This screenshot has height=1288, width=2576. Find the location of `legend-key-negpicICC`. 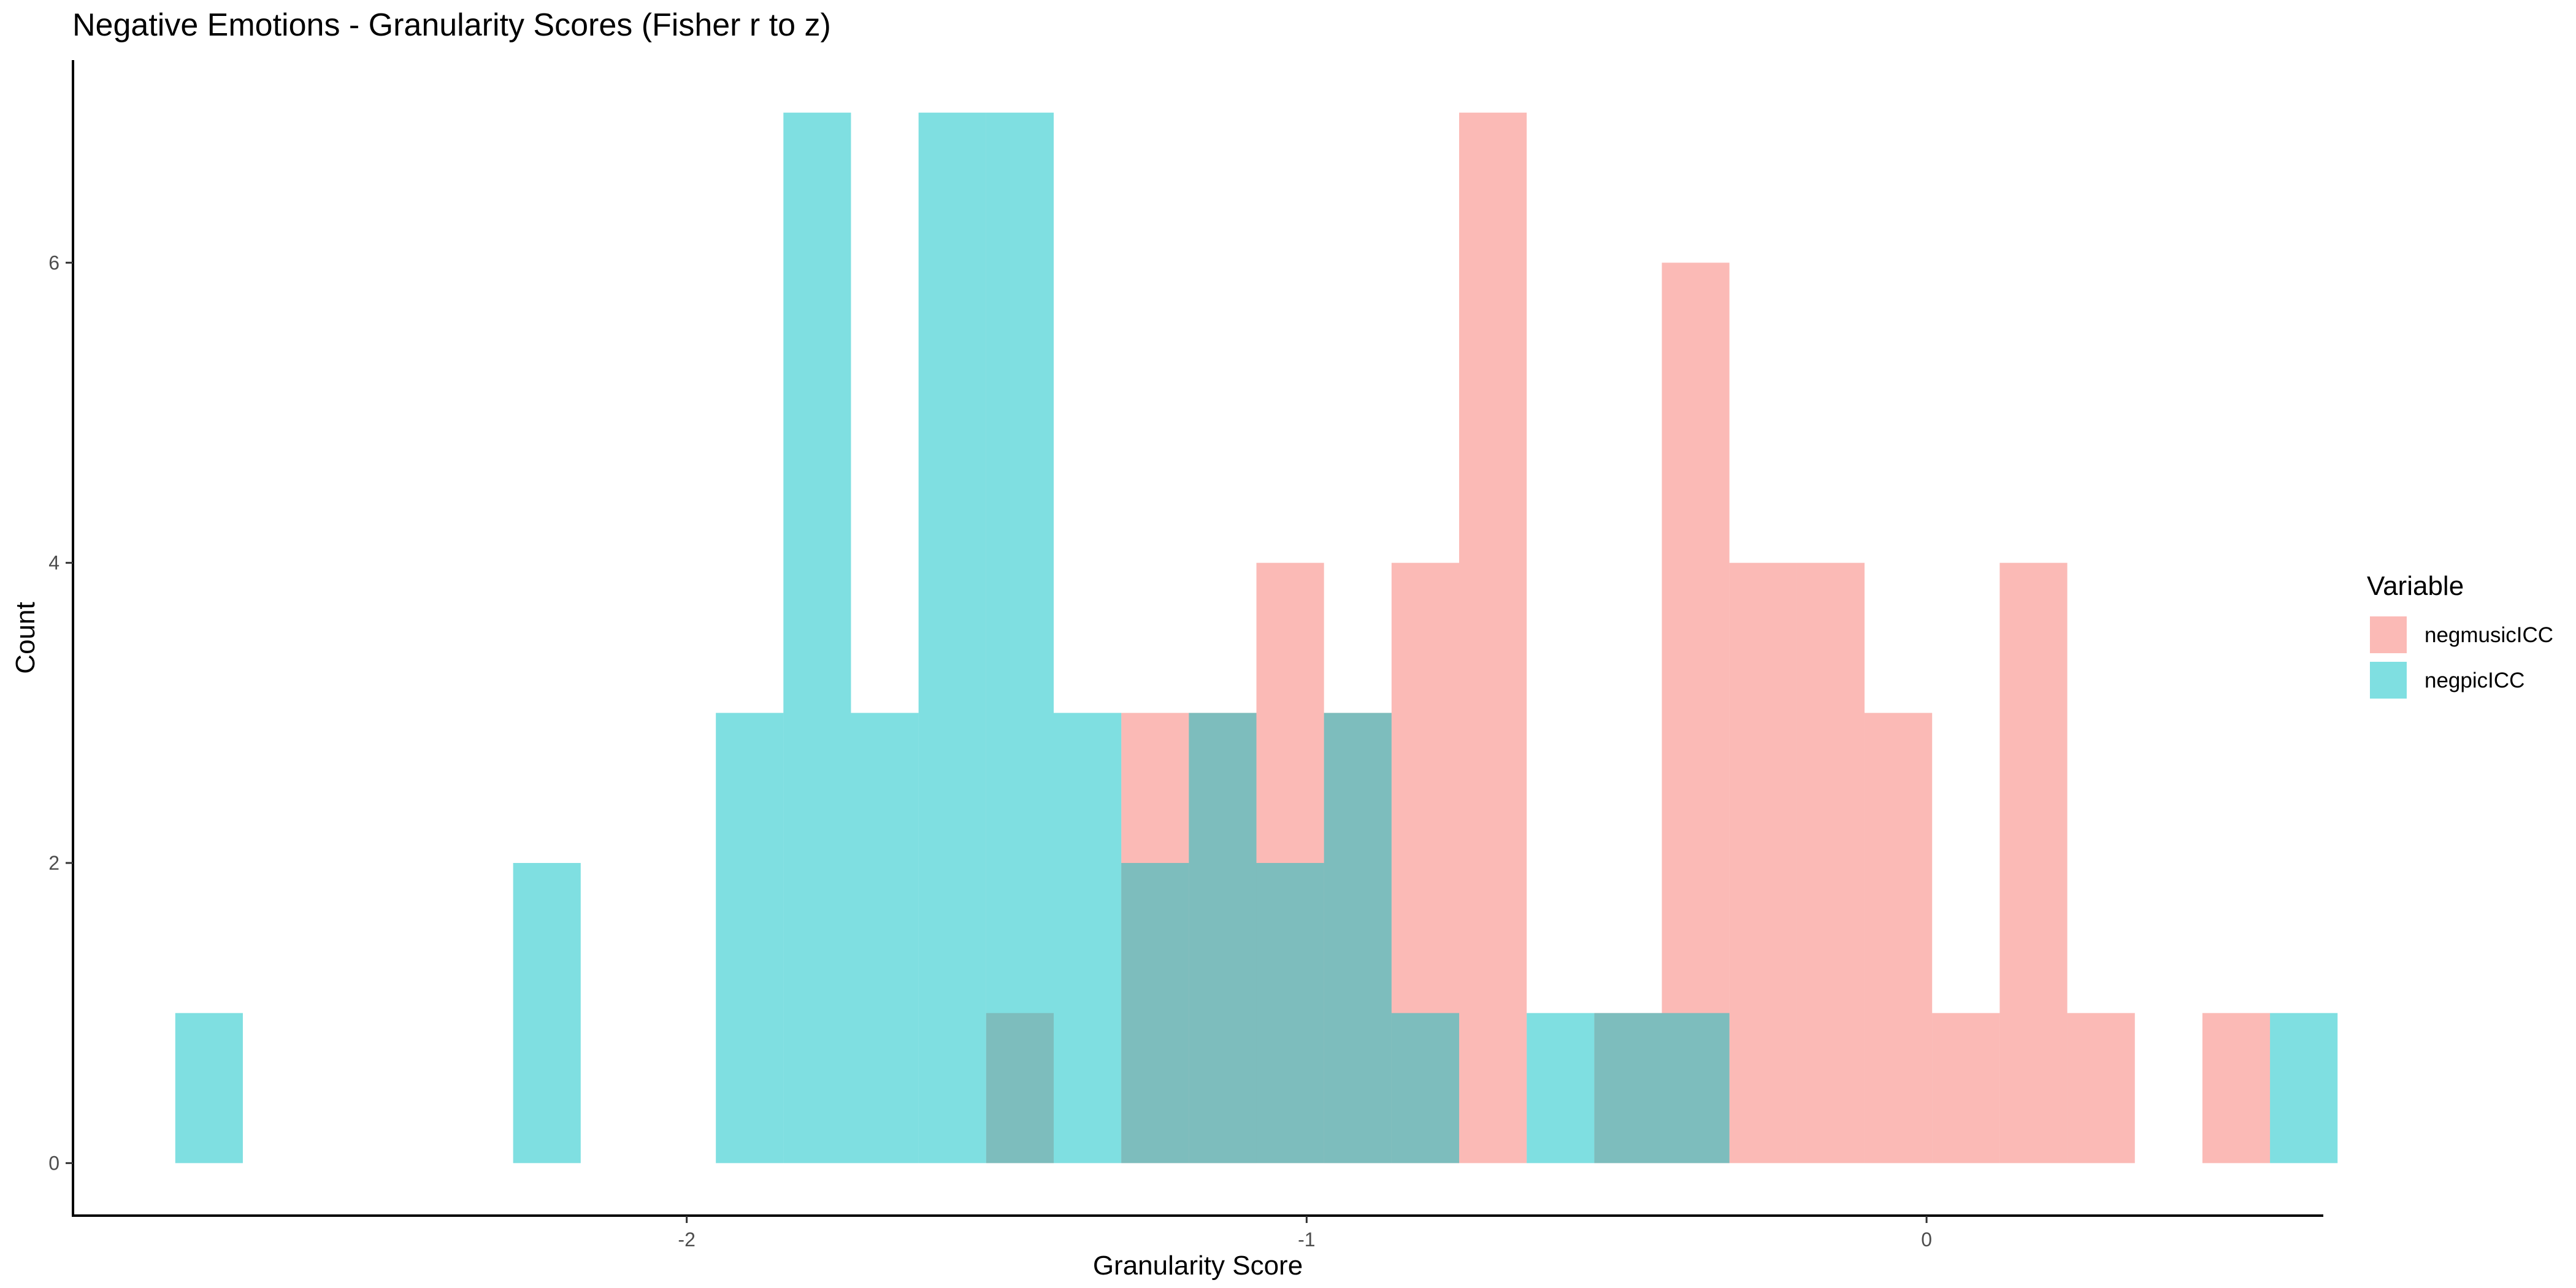

legend-key-negpicICC is located at coordinates (2388, 680).